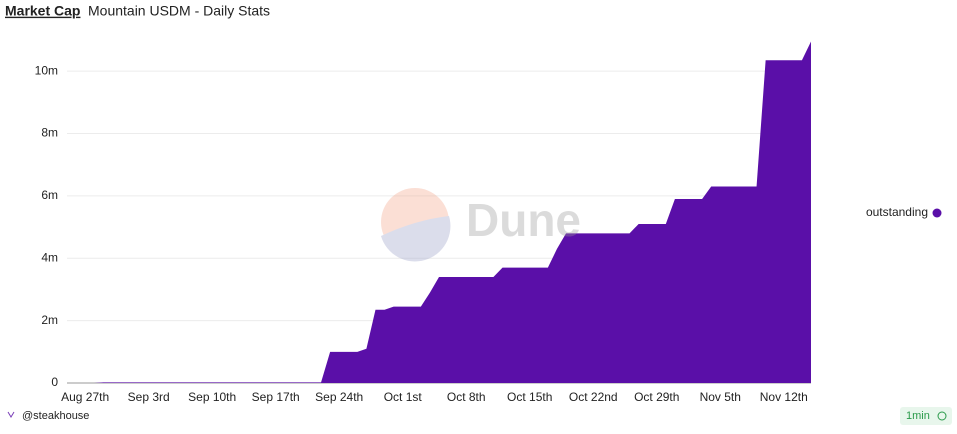 This screenshot has height=434, width=957. I want to click on y-tick-label: 6m, so click(49, 195).